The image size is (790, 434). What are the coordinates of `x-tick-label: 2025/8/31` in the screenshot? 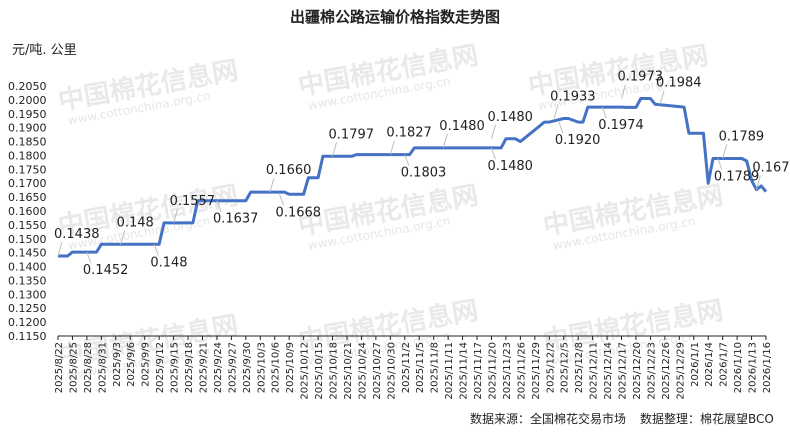 It's located at (102, 367).